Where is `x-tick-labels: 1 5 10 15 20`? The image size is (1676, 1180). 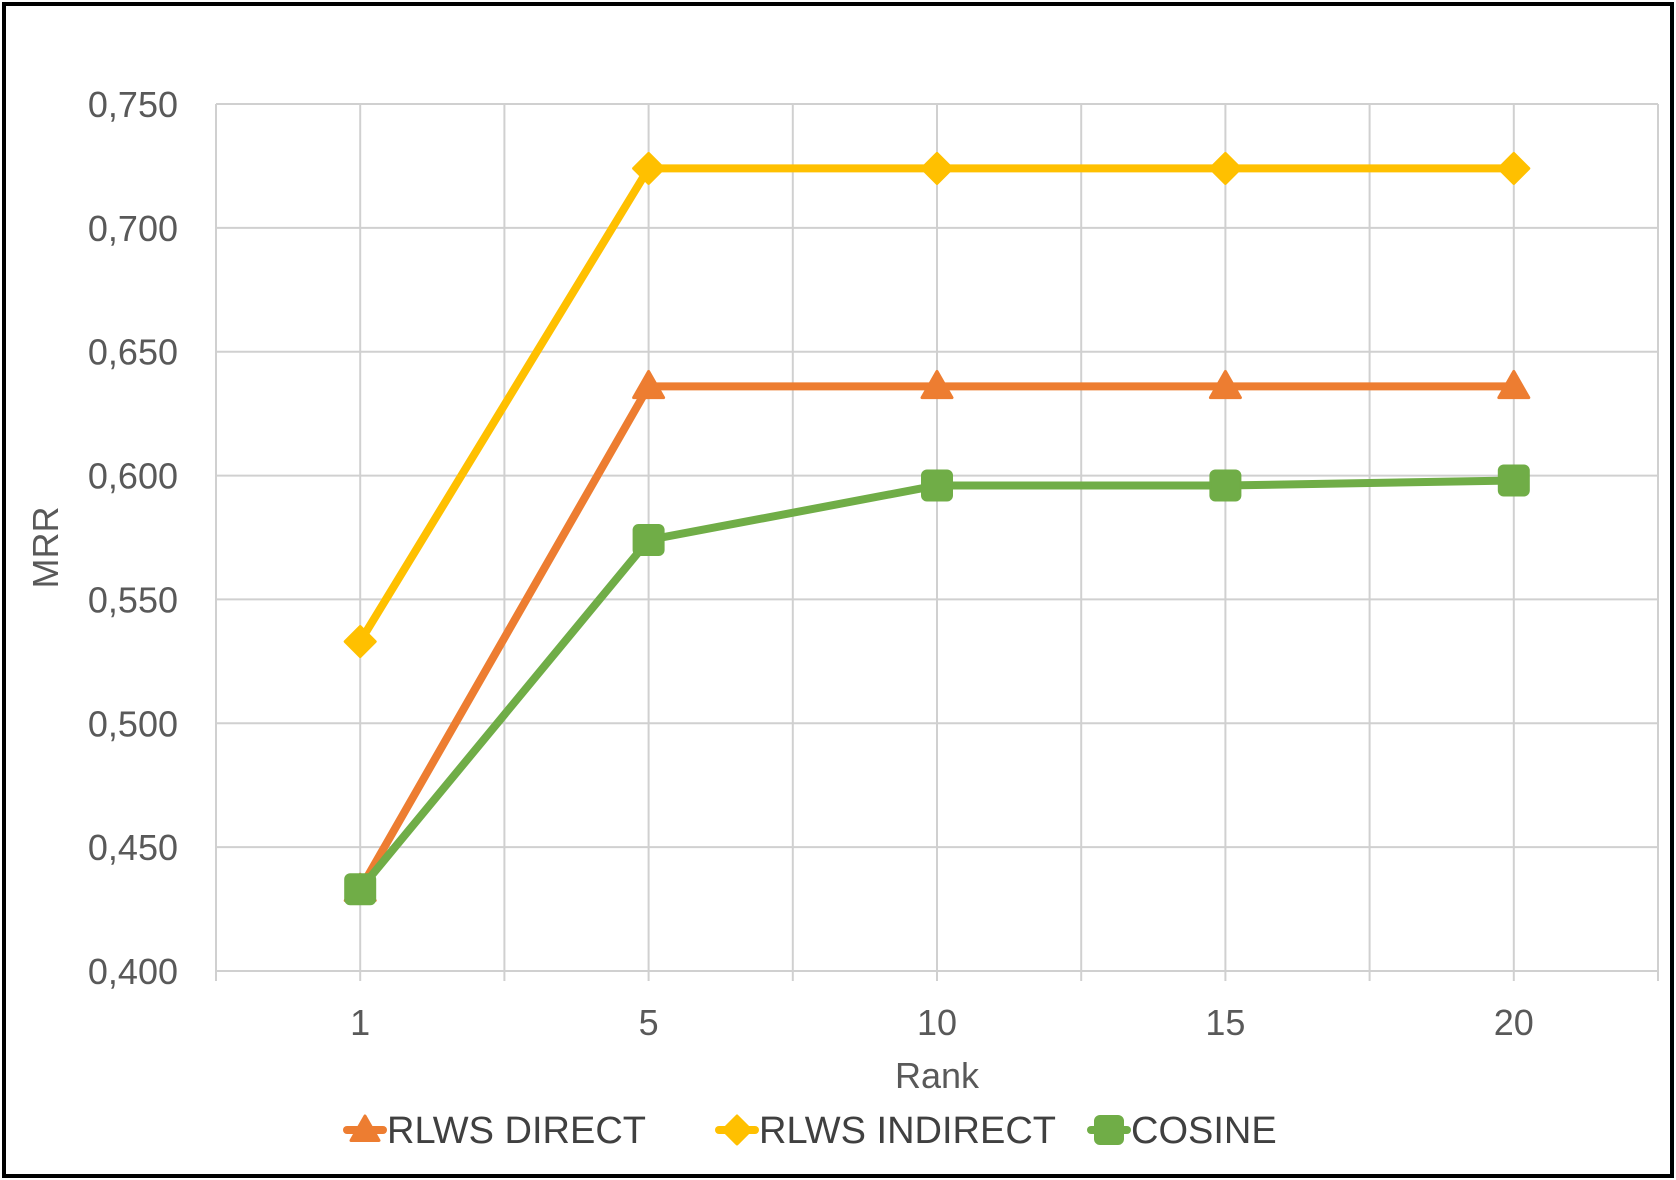
x-tick-labels: 1 5 10 15 20 is located at coordinates (942, 1022).